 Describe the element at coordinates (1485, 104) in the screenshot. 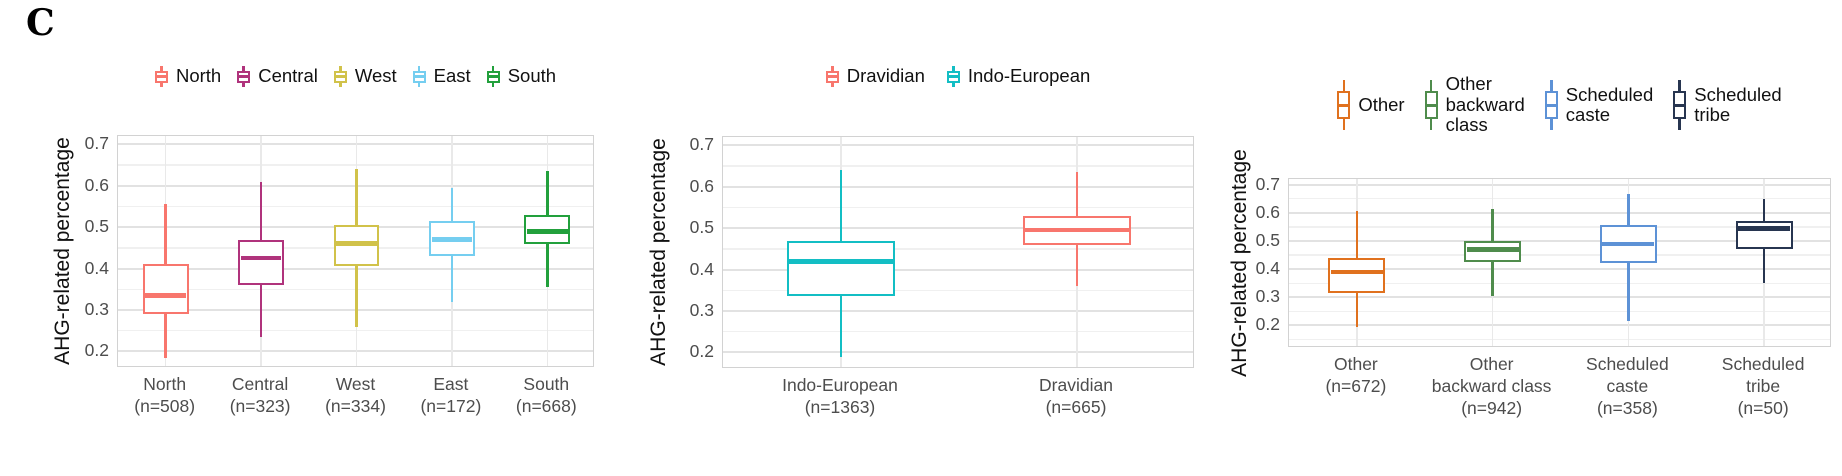

I see `legend-item-label: Other backward class` at that location.